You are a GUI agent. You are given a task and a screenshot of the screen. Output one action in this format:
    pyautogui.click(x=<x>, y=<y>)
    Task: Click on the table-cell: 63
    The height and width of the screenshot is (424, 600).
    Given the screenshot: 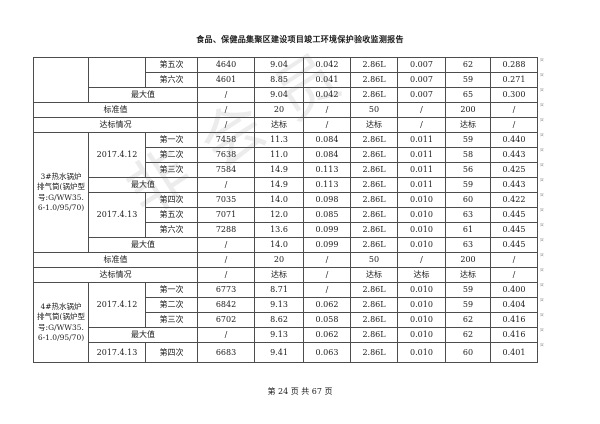 What is the action you would take?
    pyautogui.click(x=468, y=215)
    